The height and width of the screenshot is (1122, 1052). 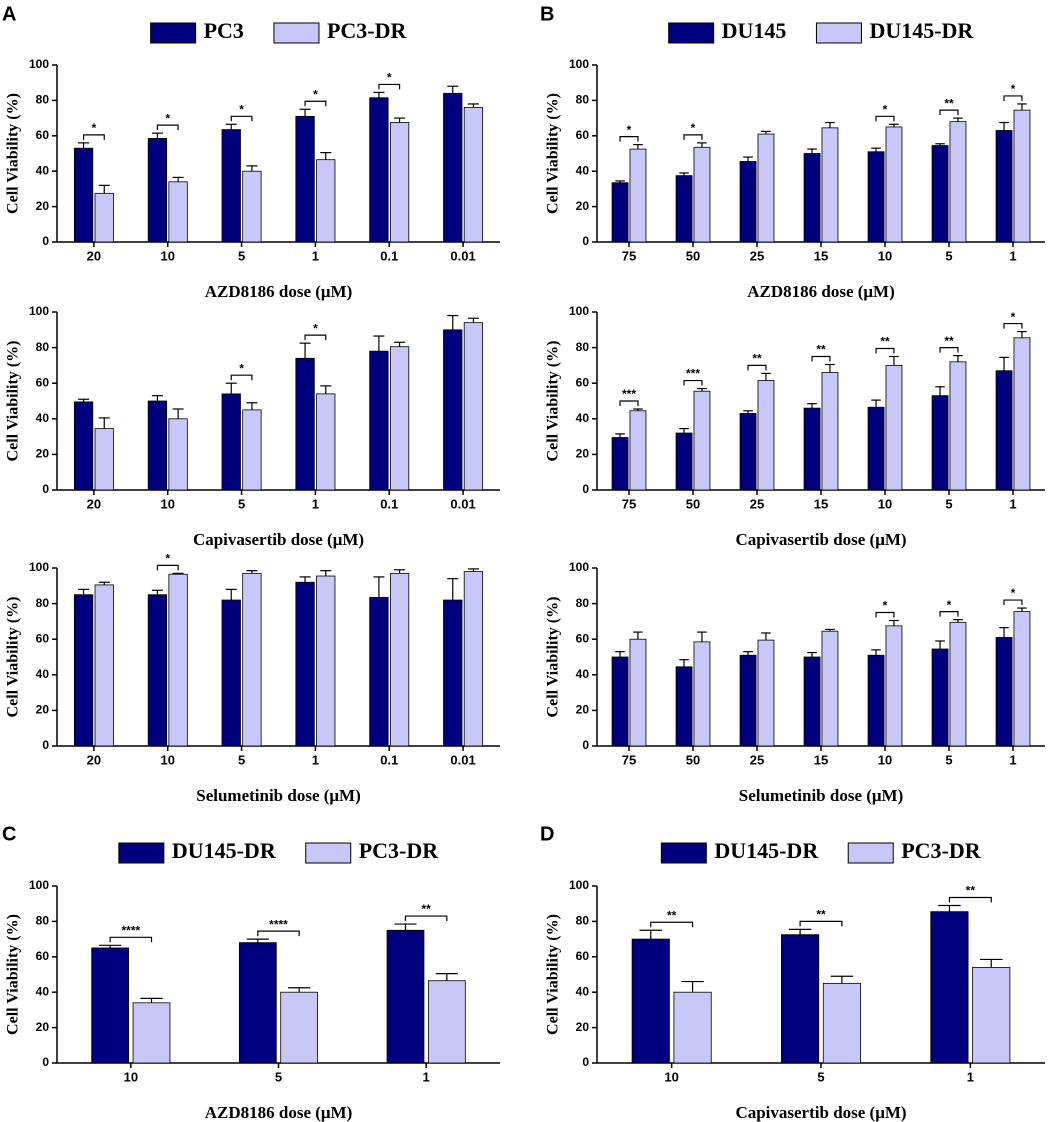 I want to click on panel-label: B, so click(x=547, y=14).